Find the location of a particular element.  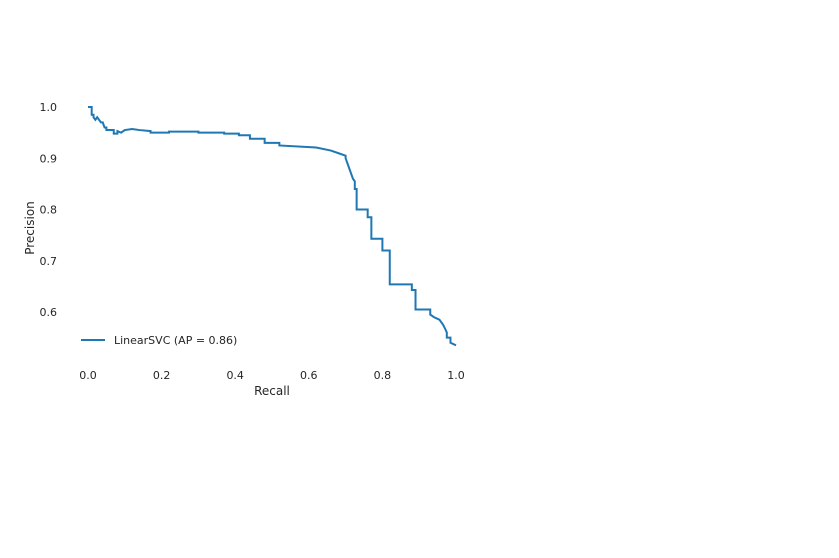

legend-entry-label: LinearSVC (AP = 0.86) is located at coordinates (175, 340).